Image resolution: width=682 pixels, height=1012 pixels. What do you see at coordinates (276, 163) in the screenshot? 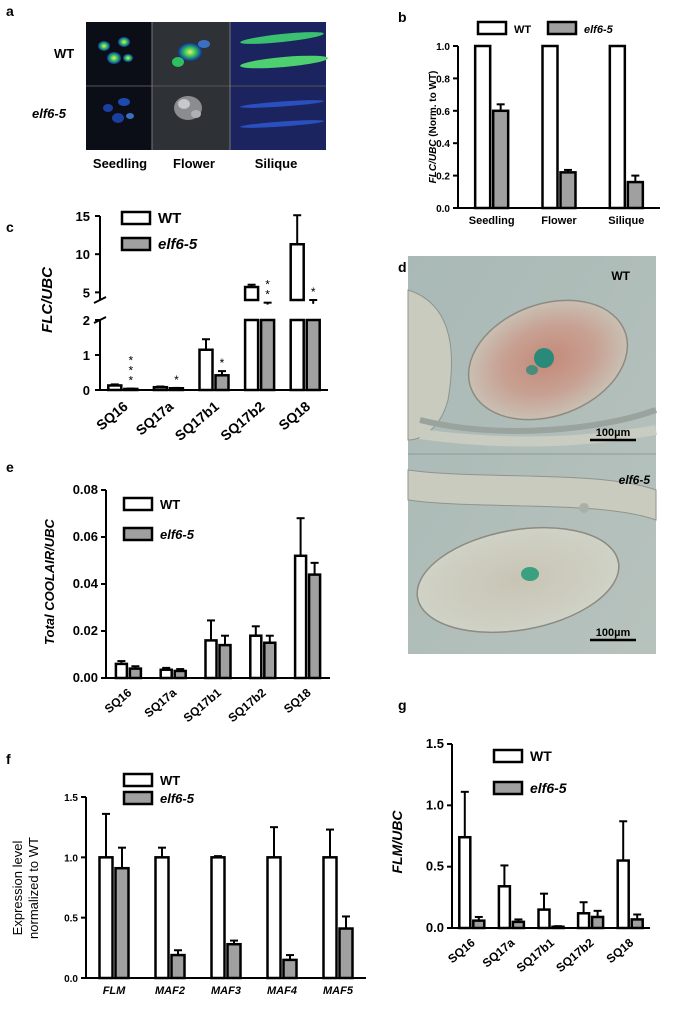
I see `panel-a-col-label-silique: Silique` at bounding box center [276, 163].